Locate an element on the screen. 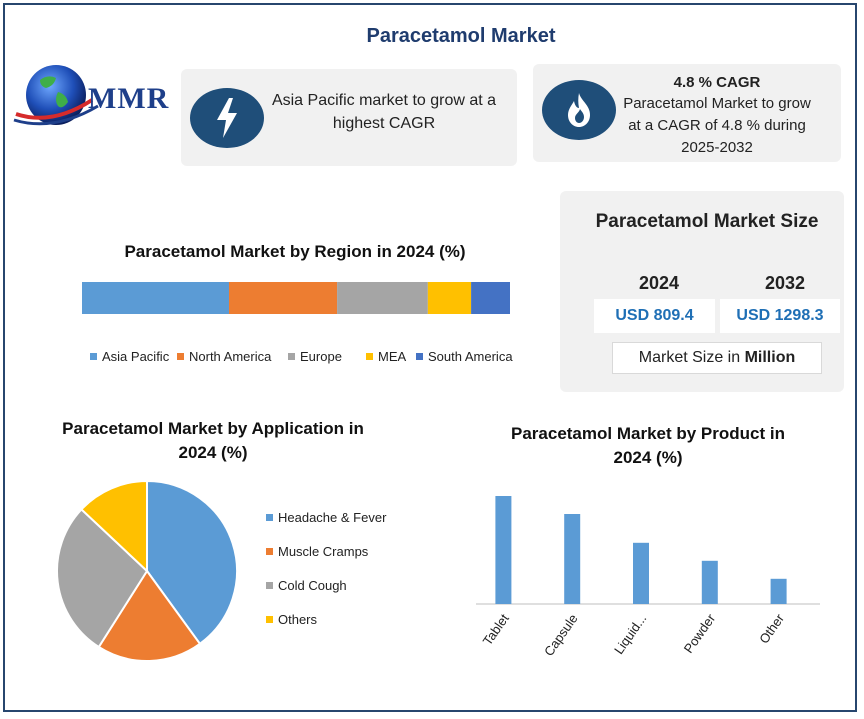 The image size is (864, 719). legend-item-cold-cough: Cold Cough is located at coordinates (306, 585).